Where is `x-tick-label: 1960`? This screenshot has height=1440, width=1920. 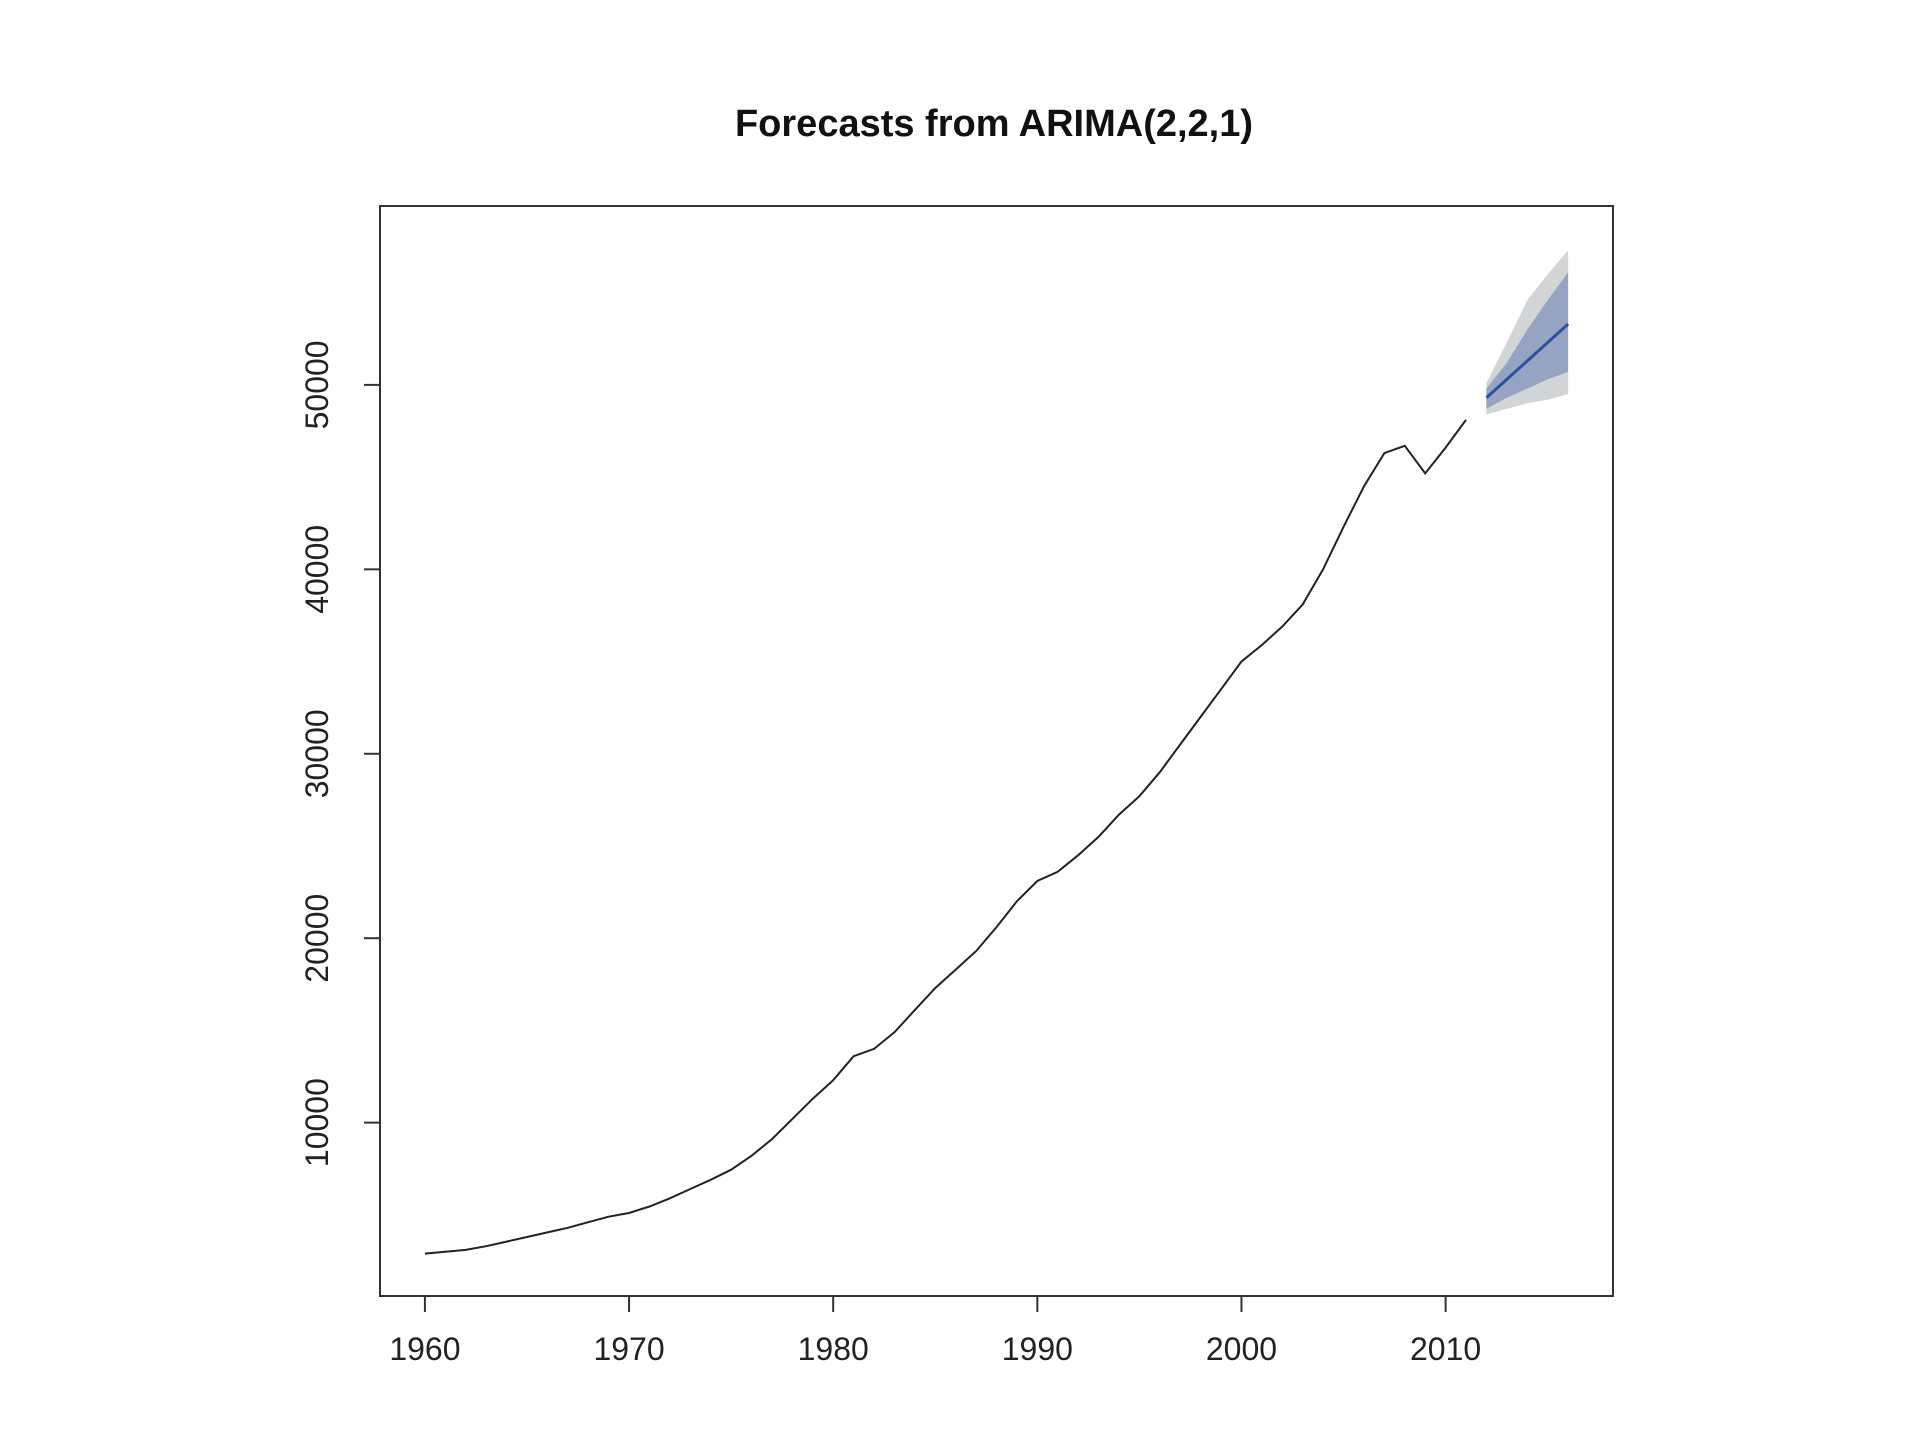
x-tick-label: 1960 is located at coordinates (424, 1349).